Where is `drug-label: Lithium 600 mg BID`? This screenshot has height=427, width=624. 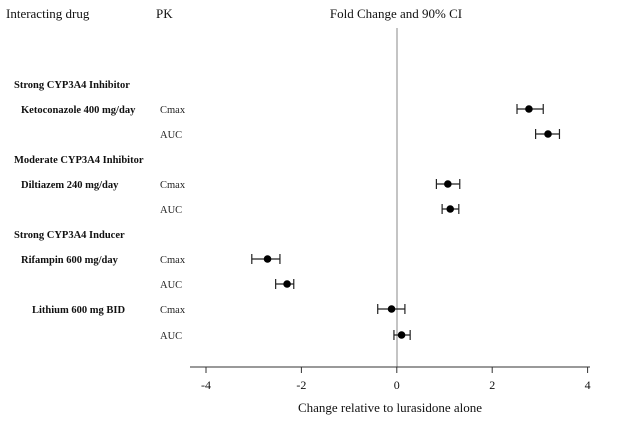
drug-label: Lithium 600 mg BID is located at coordinates (78, 310).